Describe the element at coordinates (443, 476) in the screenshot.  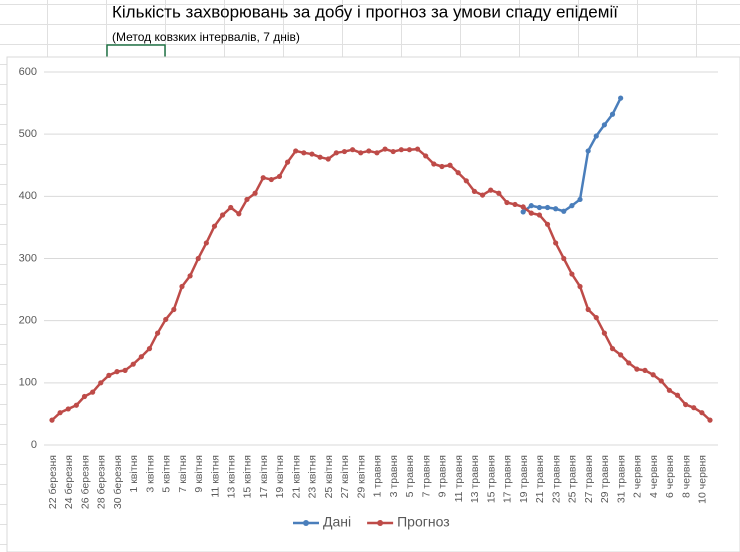
I see `x-tick-label: 9 травня` at that location.